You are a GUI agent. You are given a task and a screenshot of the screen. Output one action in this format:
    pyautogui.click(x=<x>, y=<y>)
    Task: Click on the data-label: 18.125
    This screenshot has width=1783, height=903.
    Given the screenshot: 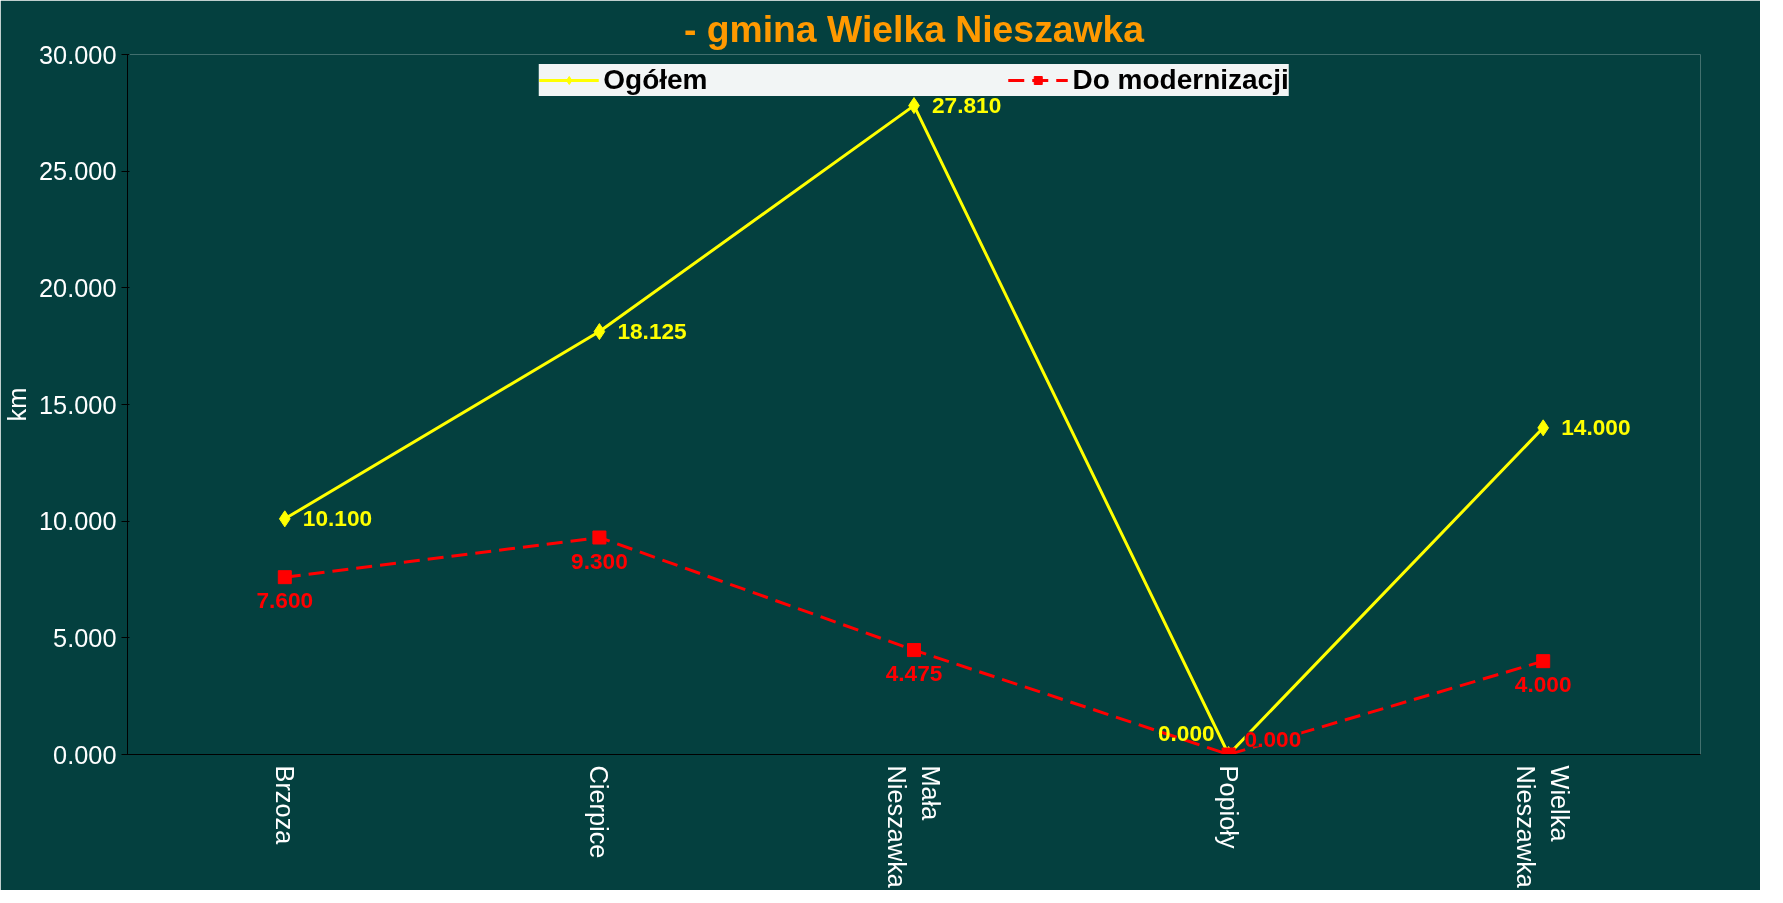 What is the action you would take?
    pyautogui.click(x=652, y=331)
    